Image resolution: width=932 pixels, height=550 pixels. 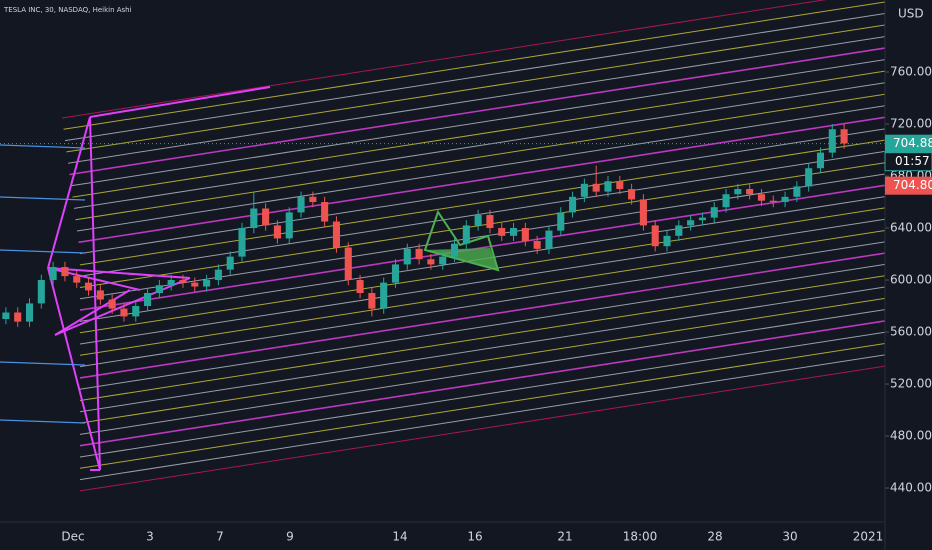 What do you see at coordinates (911, 72) in the screenshot?
I see `y-tick-label: 760.00` at bounding box center [911, 72].